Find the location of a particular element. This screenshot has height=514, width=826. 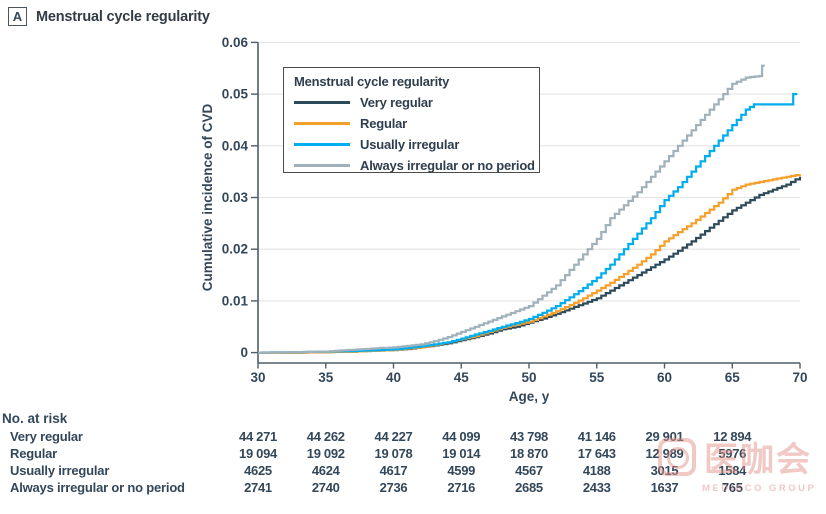

risk-row-label: Very regular is located at coordinates (46, 436).